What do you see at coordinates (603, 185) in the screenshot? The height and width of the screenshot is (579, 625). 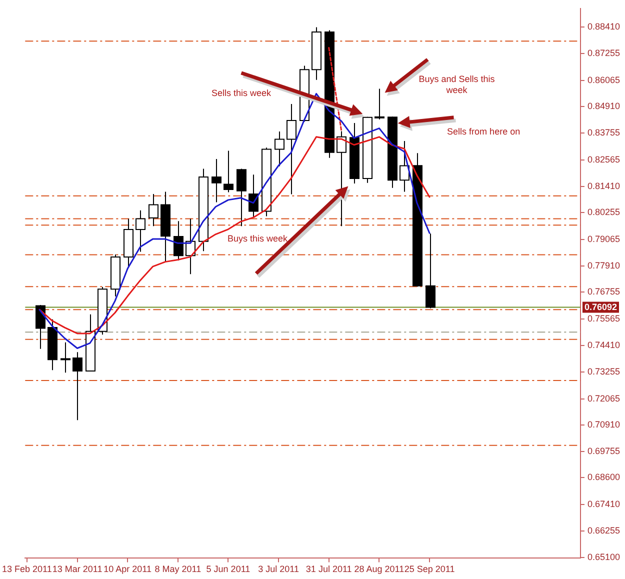 I see `y-tick-label: 0.81410` at bounding box center [603, 185].